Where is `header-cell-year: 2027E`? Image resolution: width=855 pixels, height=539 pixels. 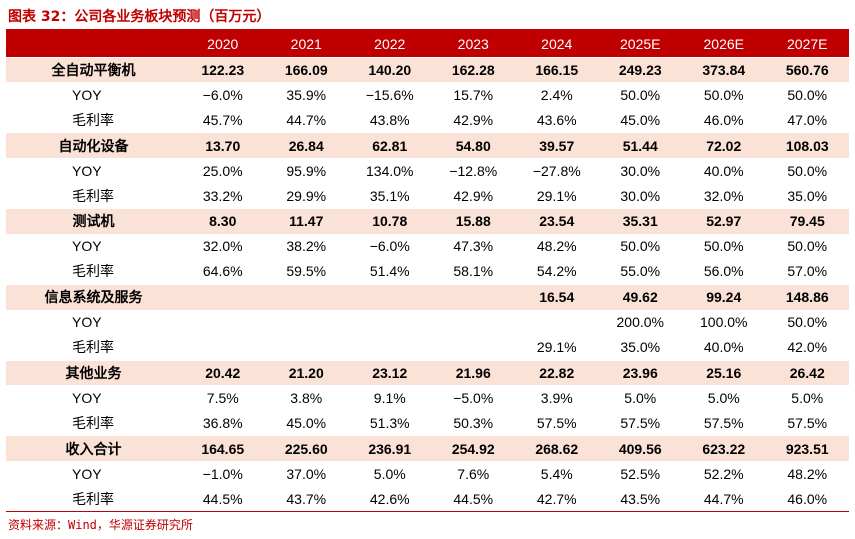 header-cell-year: 2027E is located at coordinates (807, 44).